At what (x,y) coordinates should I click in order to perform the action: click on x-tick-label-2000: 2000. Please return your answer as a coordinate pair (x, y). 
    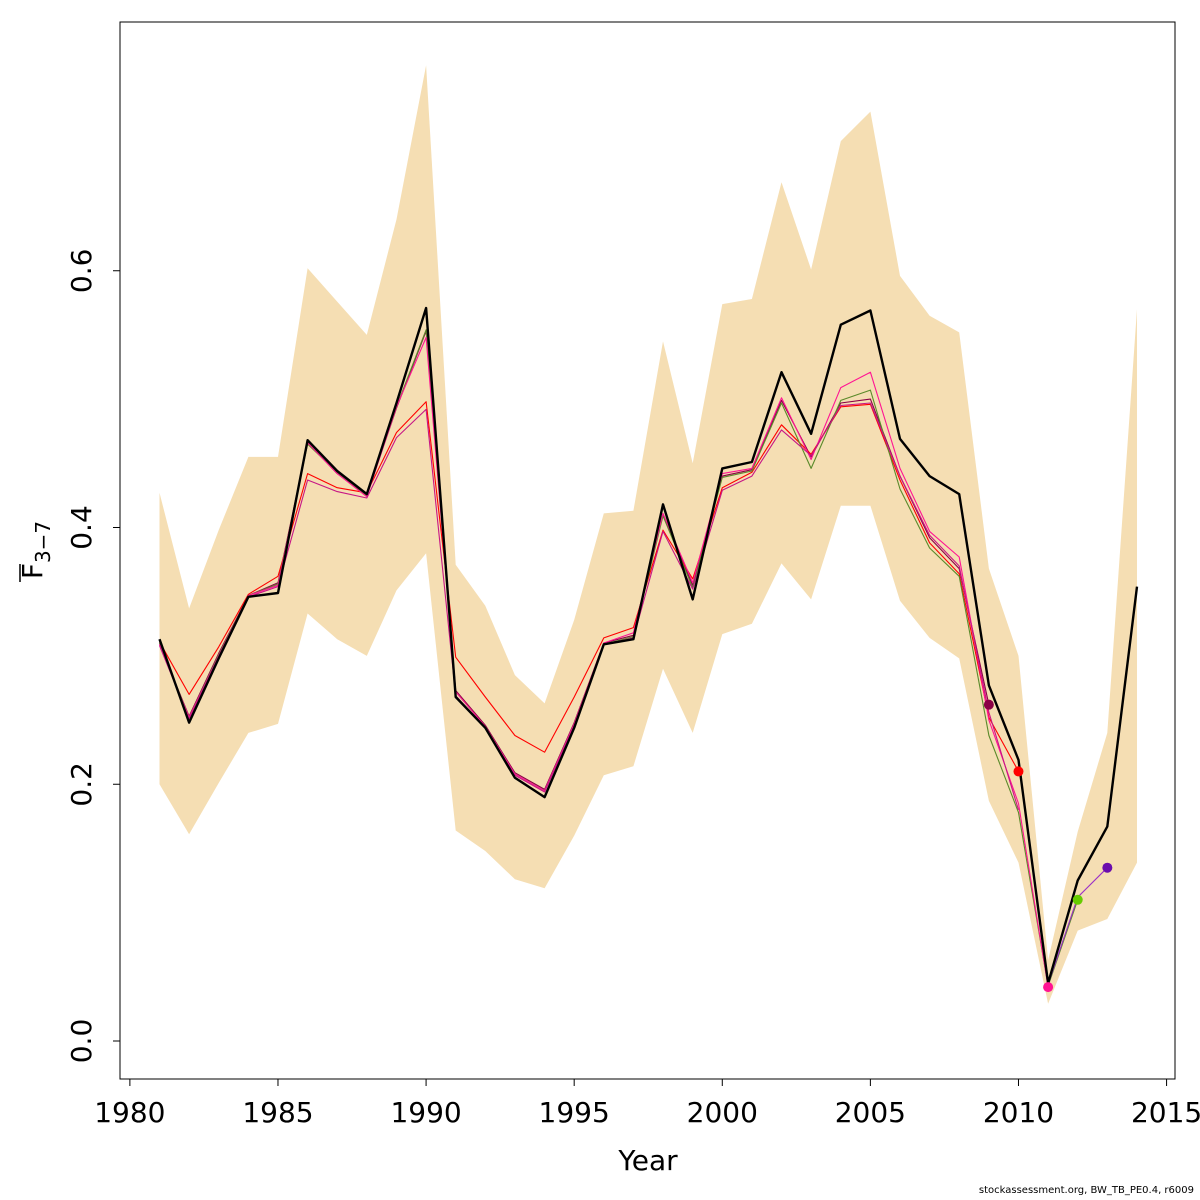
    Looking at the image, I should click on (722, 1112).